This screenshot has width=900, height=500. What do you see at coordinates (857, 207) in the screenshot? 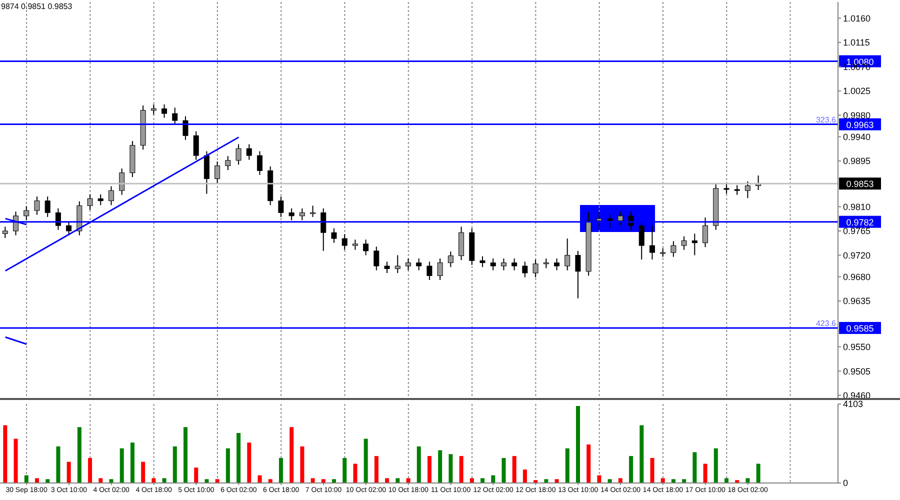
I see `y-tick-label: 0.9810` at bounding box center [857, 207].